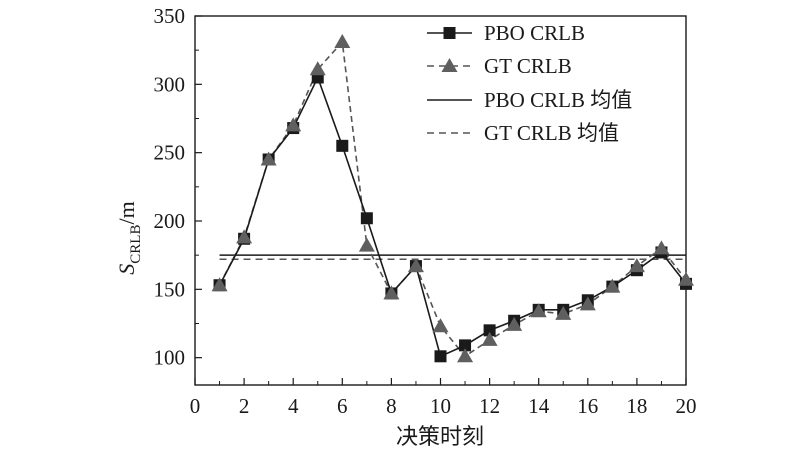  I want to click on x-axis-title: 决策时刻, so click(440, 436).